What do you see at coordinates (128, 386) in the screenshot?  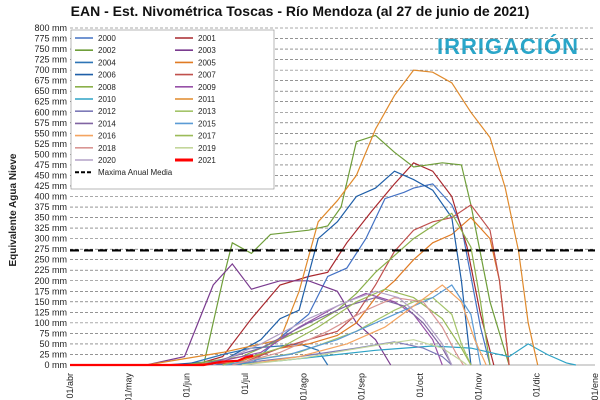 I see `x-tick-label: 01/may` at bounding box center [128, 386].